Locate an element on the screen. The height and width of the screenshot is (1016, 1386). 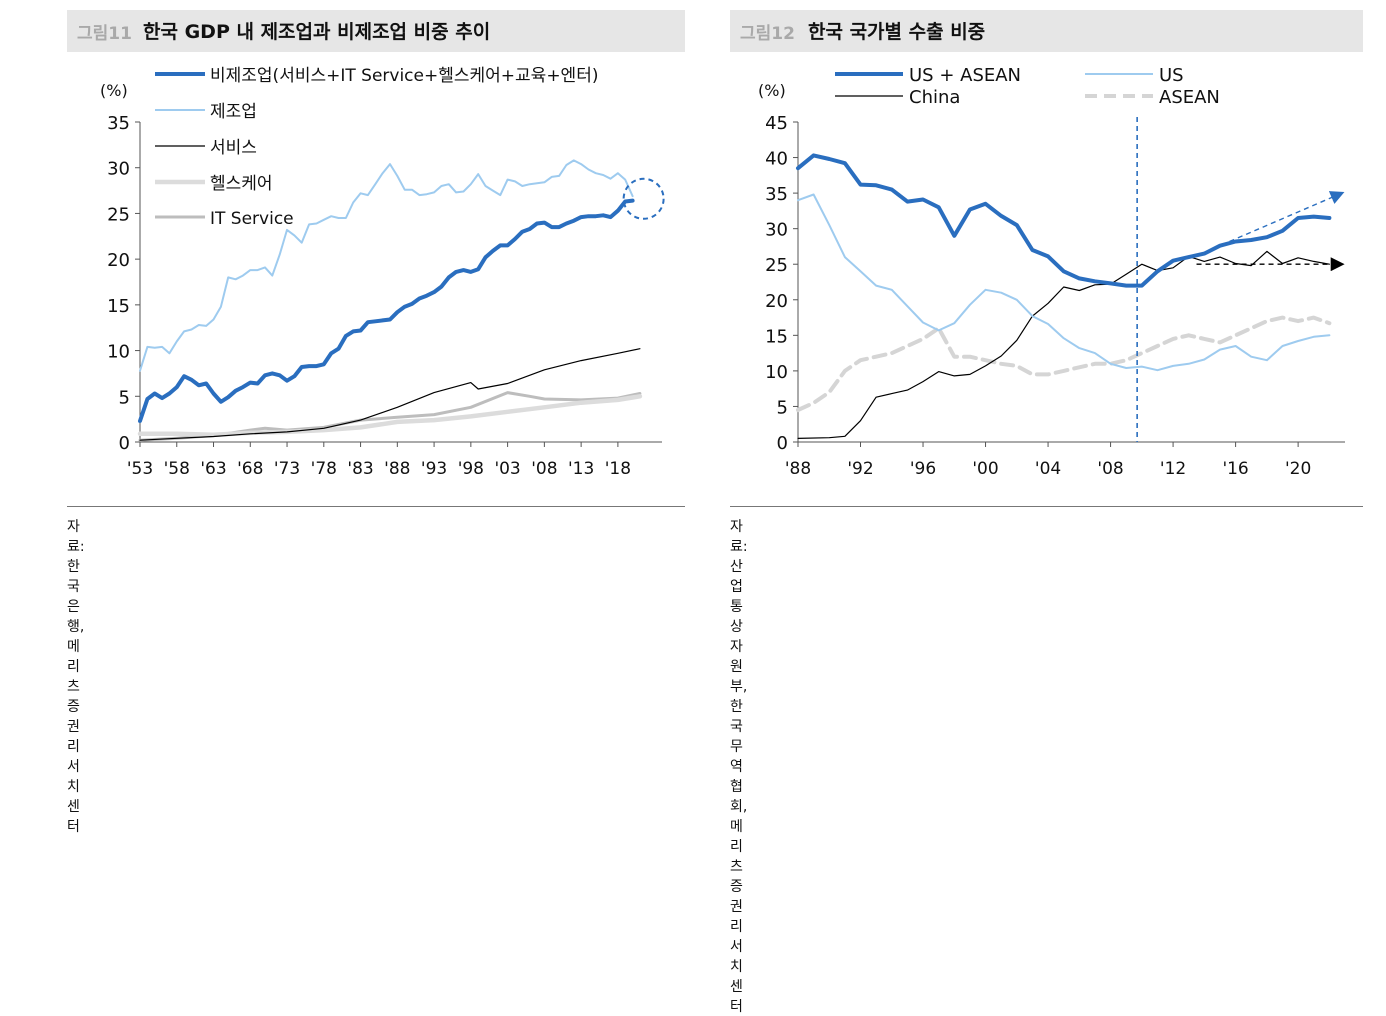
x-tick-label: '98 is located at coordinates (471, 469).